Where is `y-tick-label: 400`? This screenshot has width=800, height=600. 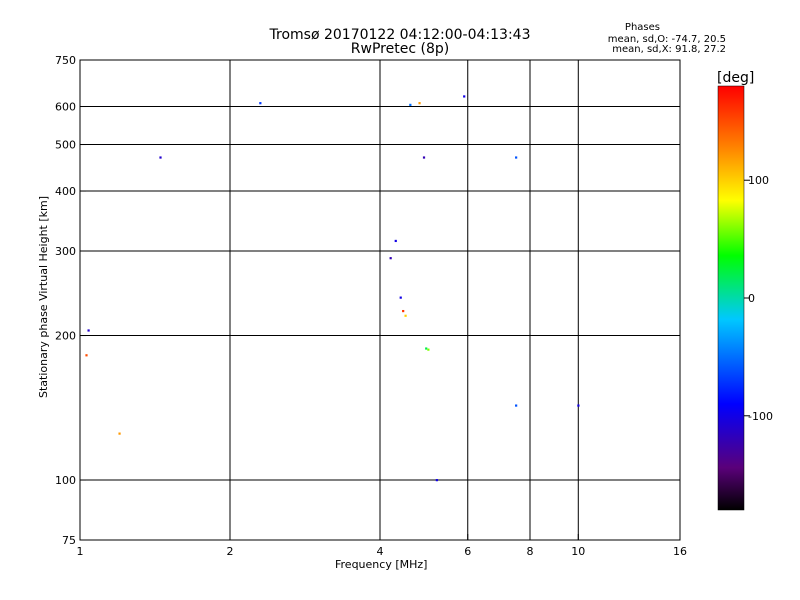
y-tick-label: 400 is located at coordinates (65, 191).